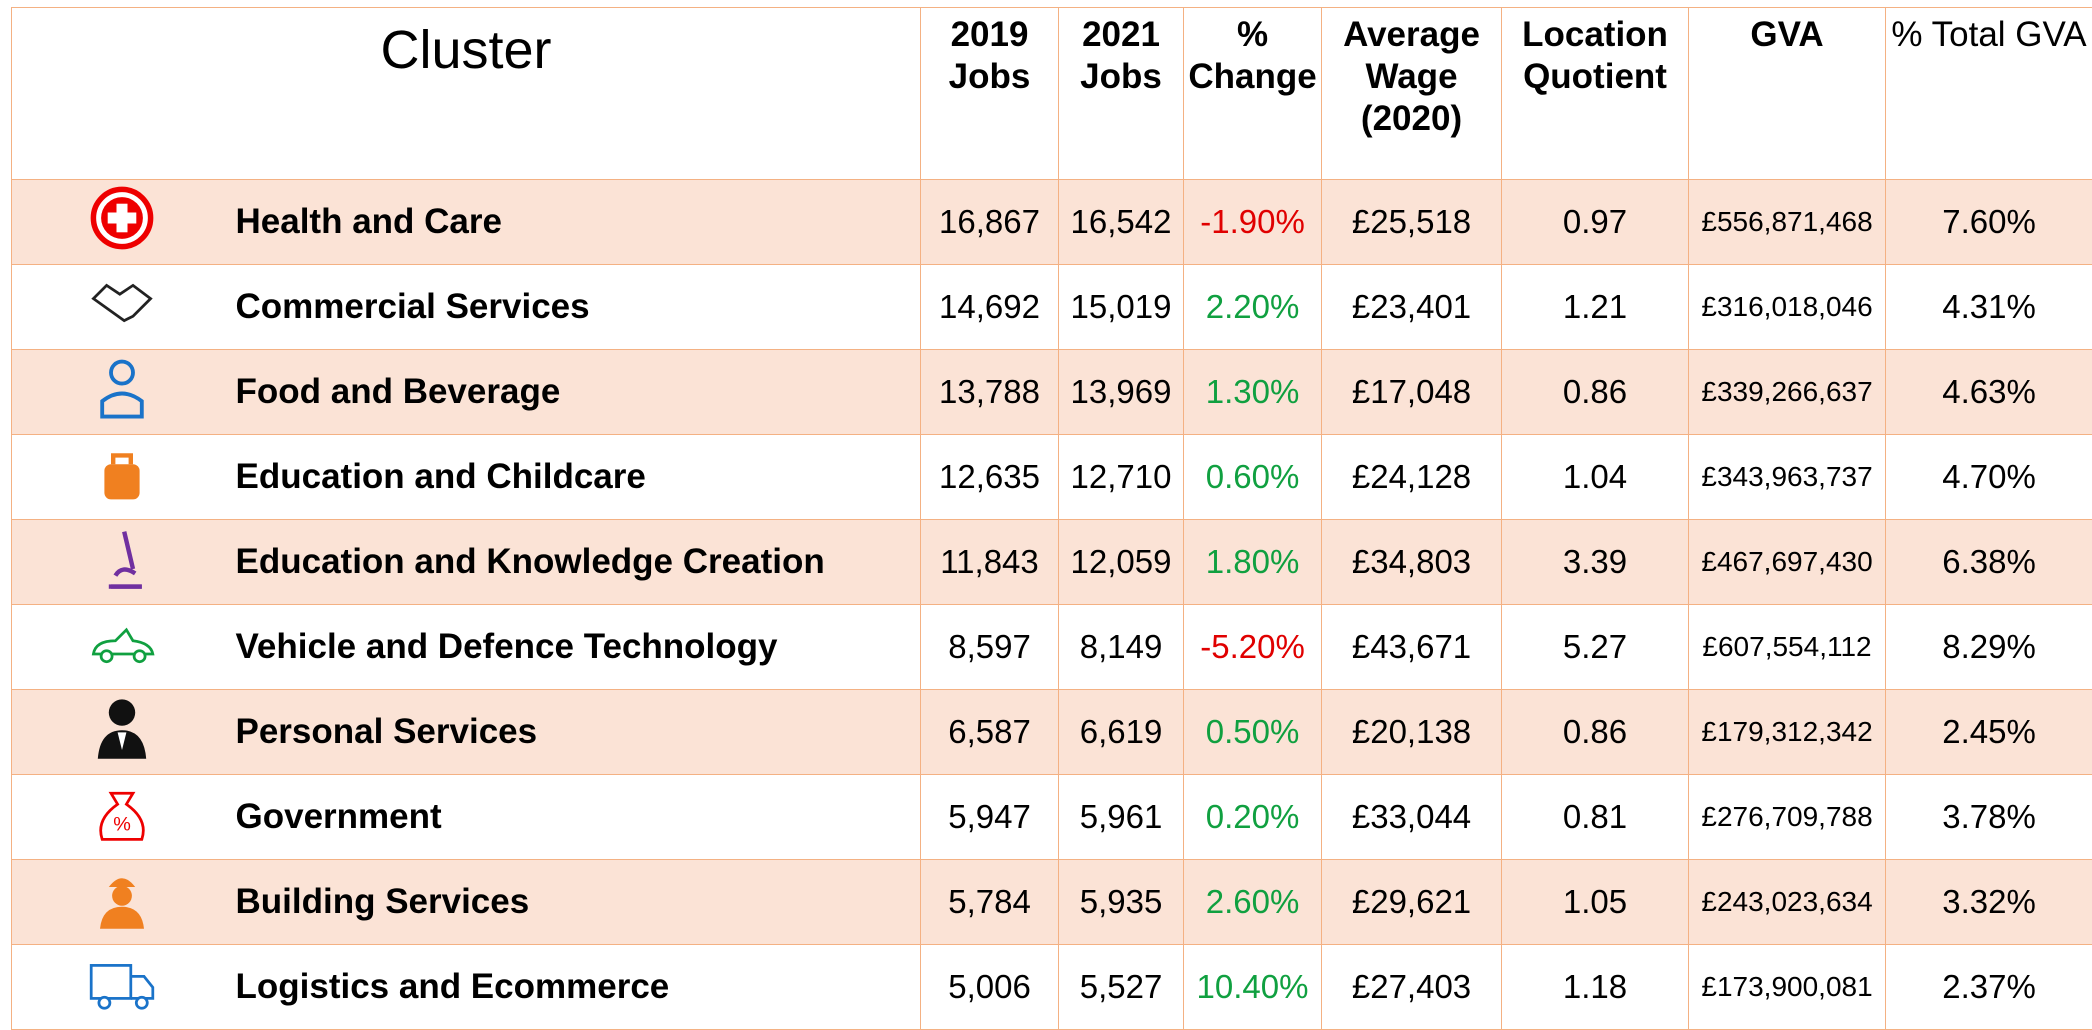 This screenshot has height=1030, width=2092. I want to click on table-cell: £20,138, so click(1412, 732).